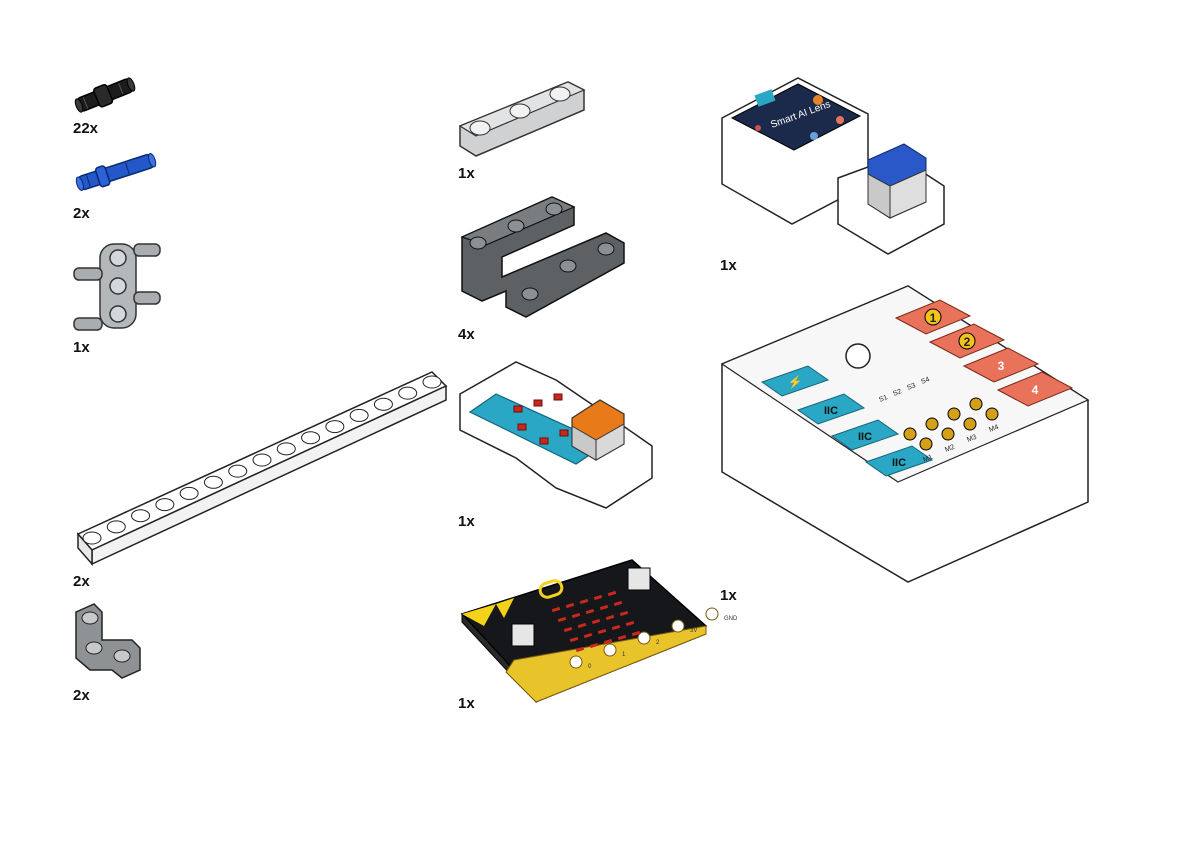  Describe the element at coordinates (653, 638) in the screenshot. I see `microbit-pins: 0 1 2 3V GND` at that location.